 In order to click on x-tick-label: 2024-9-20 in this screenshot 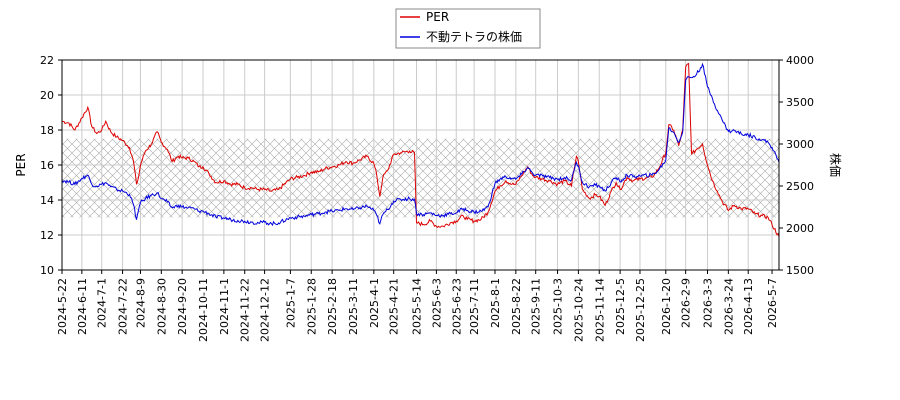, I will do `click(182, 306)`.